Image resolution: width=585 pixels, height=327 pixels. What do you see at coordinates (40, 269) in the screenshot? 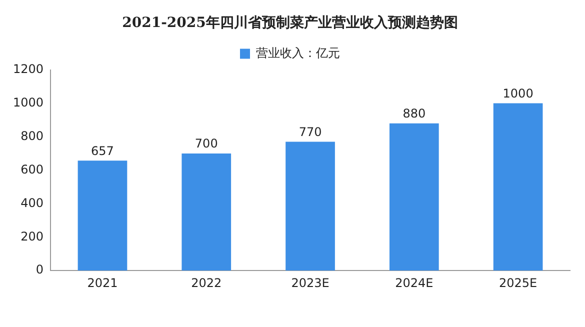
I see `y-tick-label: 0` at bounding box center [40, 269].